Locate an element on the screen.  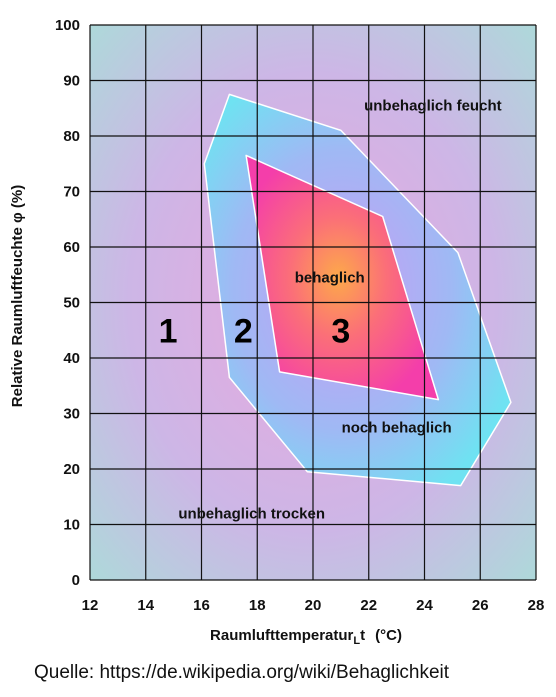
x-tick-label: 16 is located at coordinates (201, 605).